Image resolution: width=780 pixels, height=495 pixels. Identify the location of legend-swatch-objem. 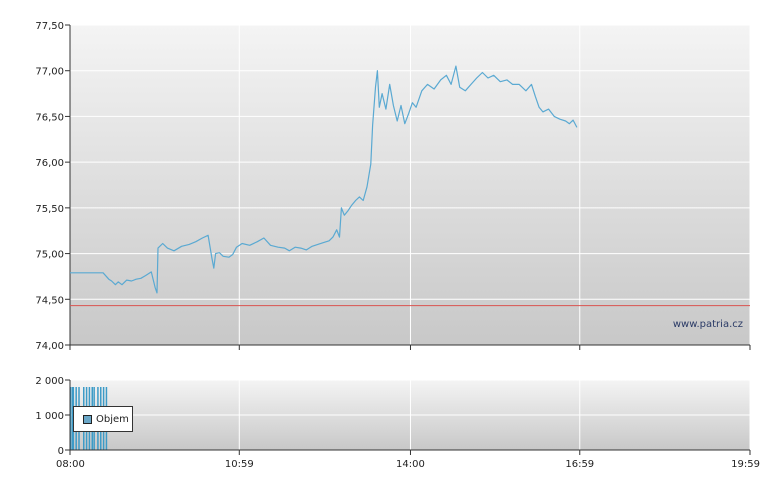
(87, 419).